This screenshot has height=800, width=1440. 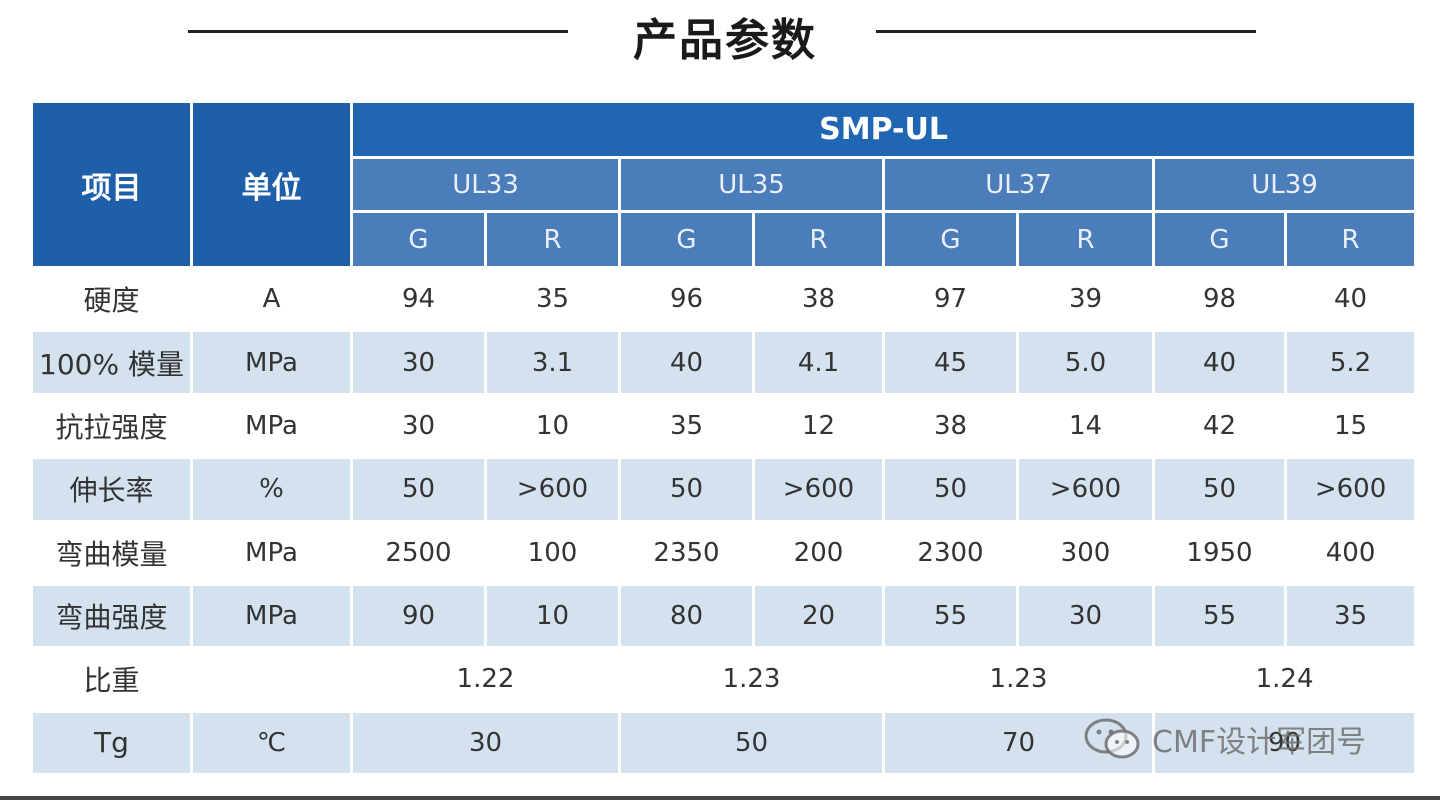 I want to click on row-unit: ℃, so click(x=271, y=743).